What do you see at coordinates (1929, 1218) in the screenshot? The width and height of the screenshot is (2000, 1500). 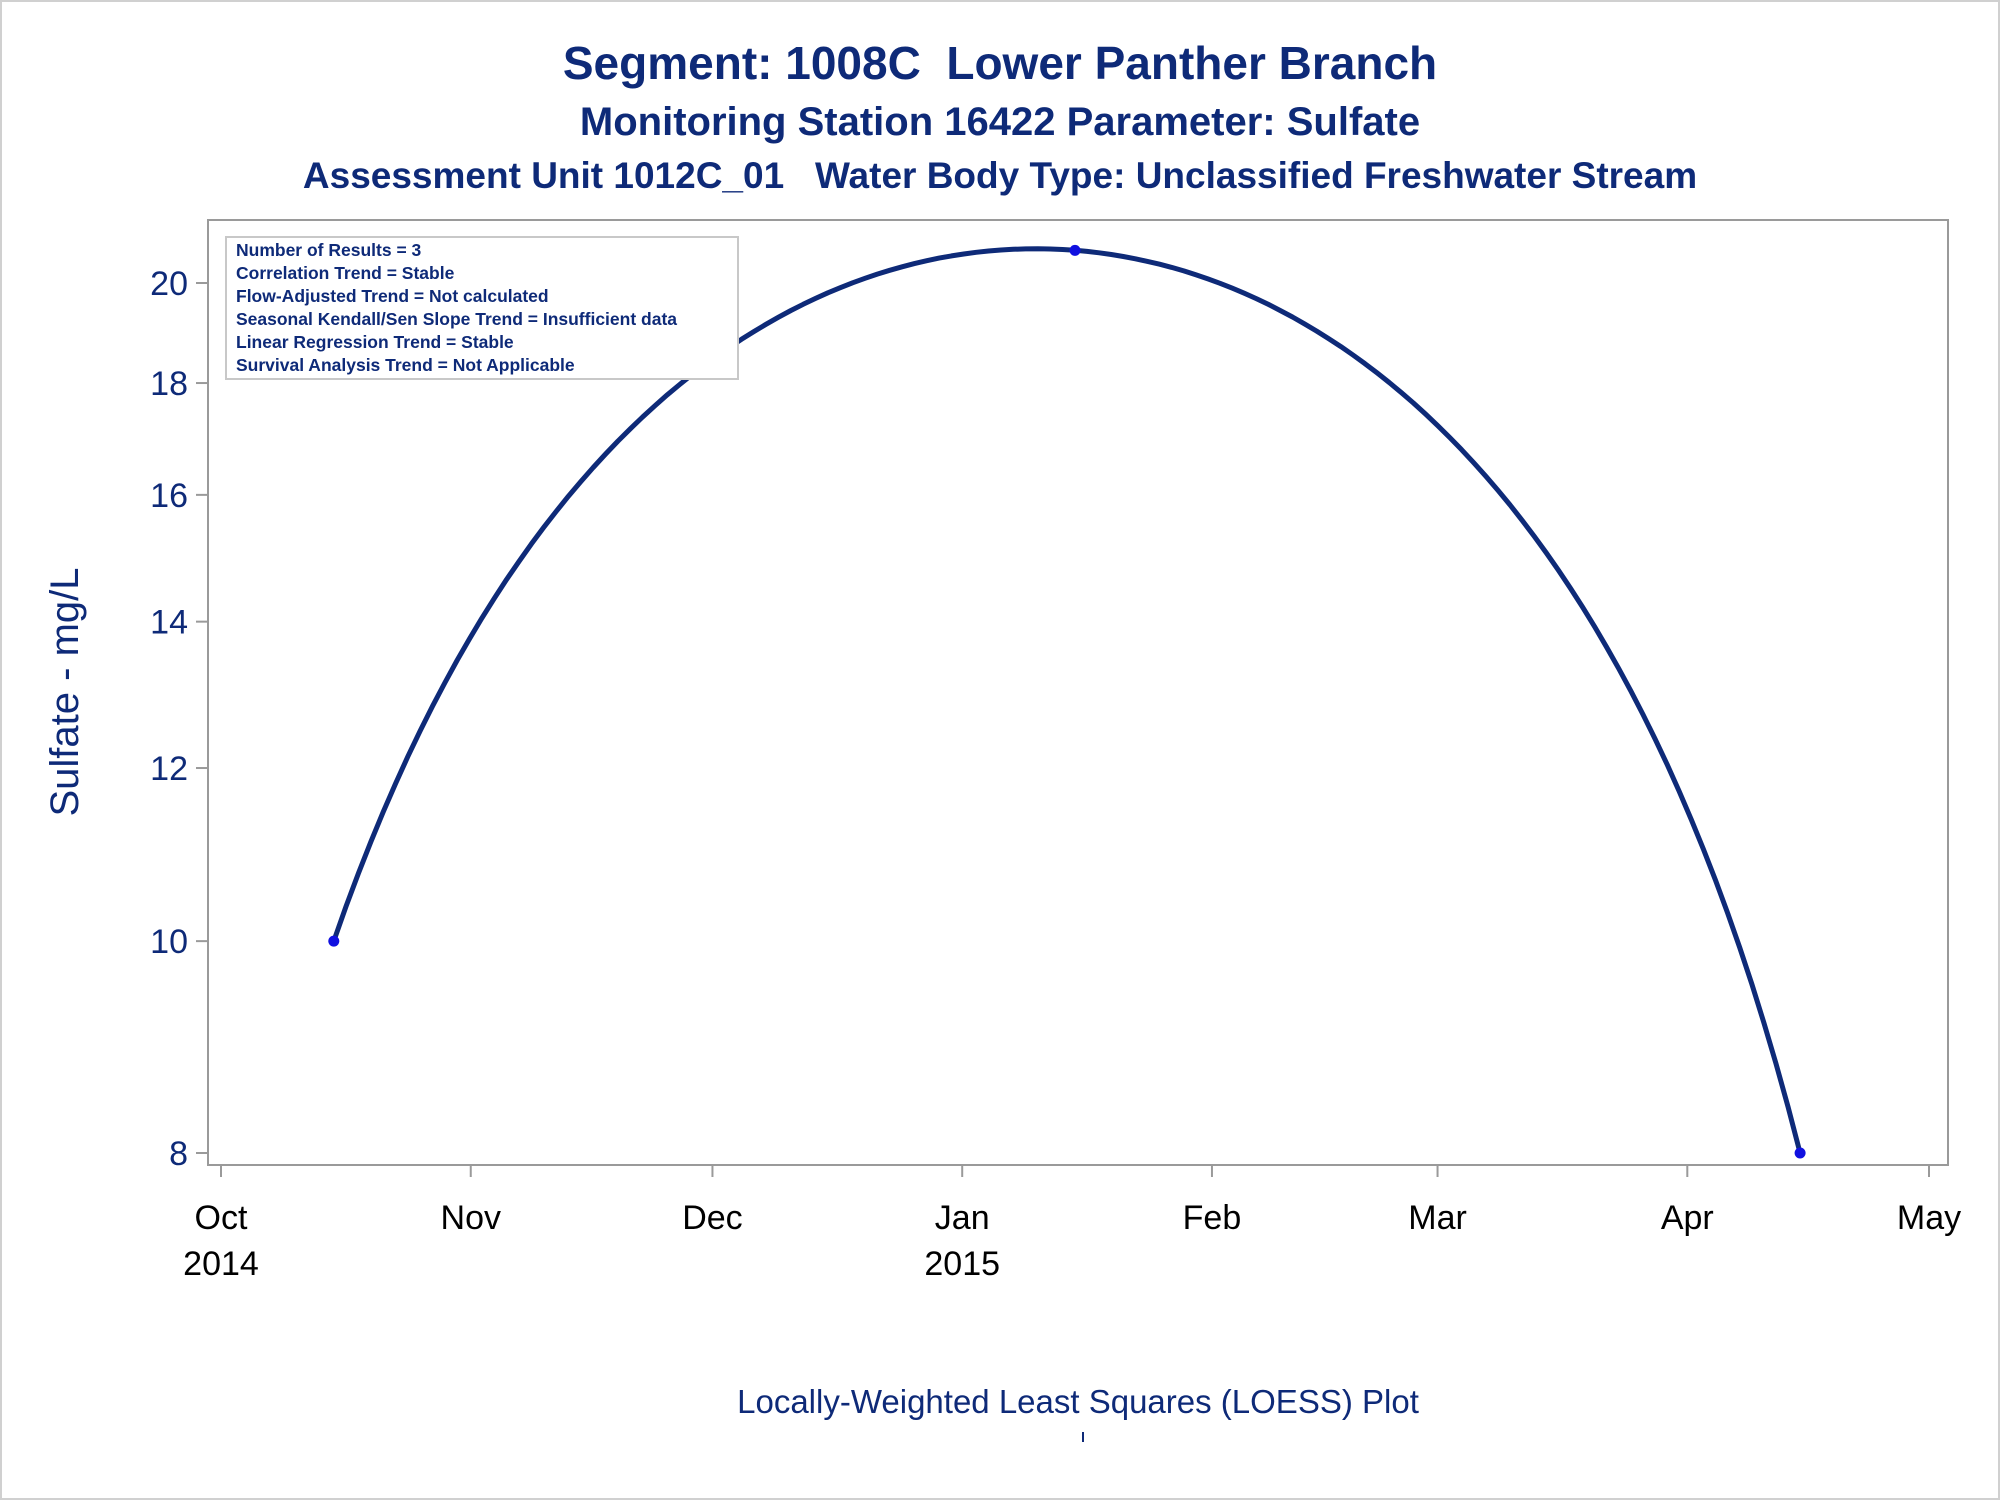 I see `x-tick-label: May` at bounding box center [1929, 1218].